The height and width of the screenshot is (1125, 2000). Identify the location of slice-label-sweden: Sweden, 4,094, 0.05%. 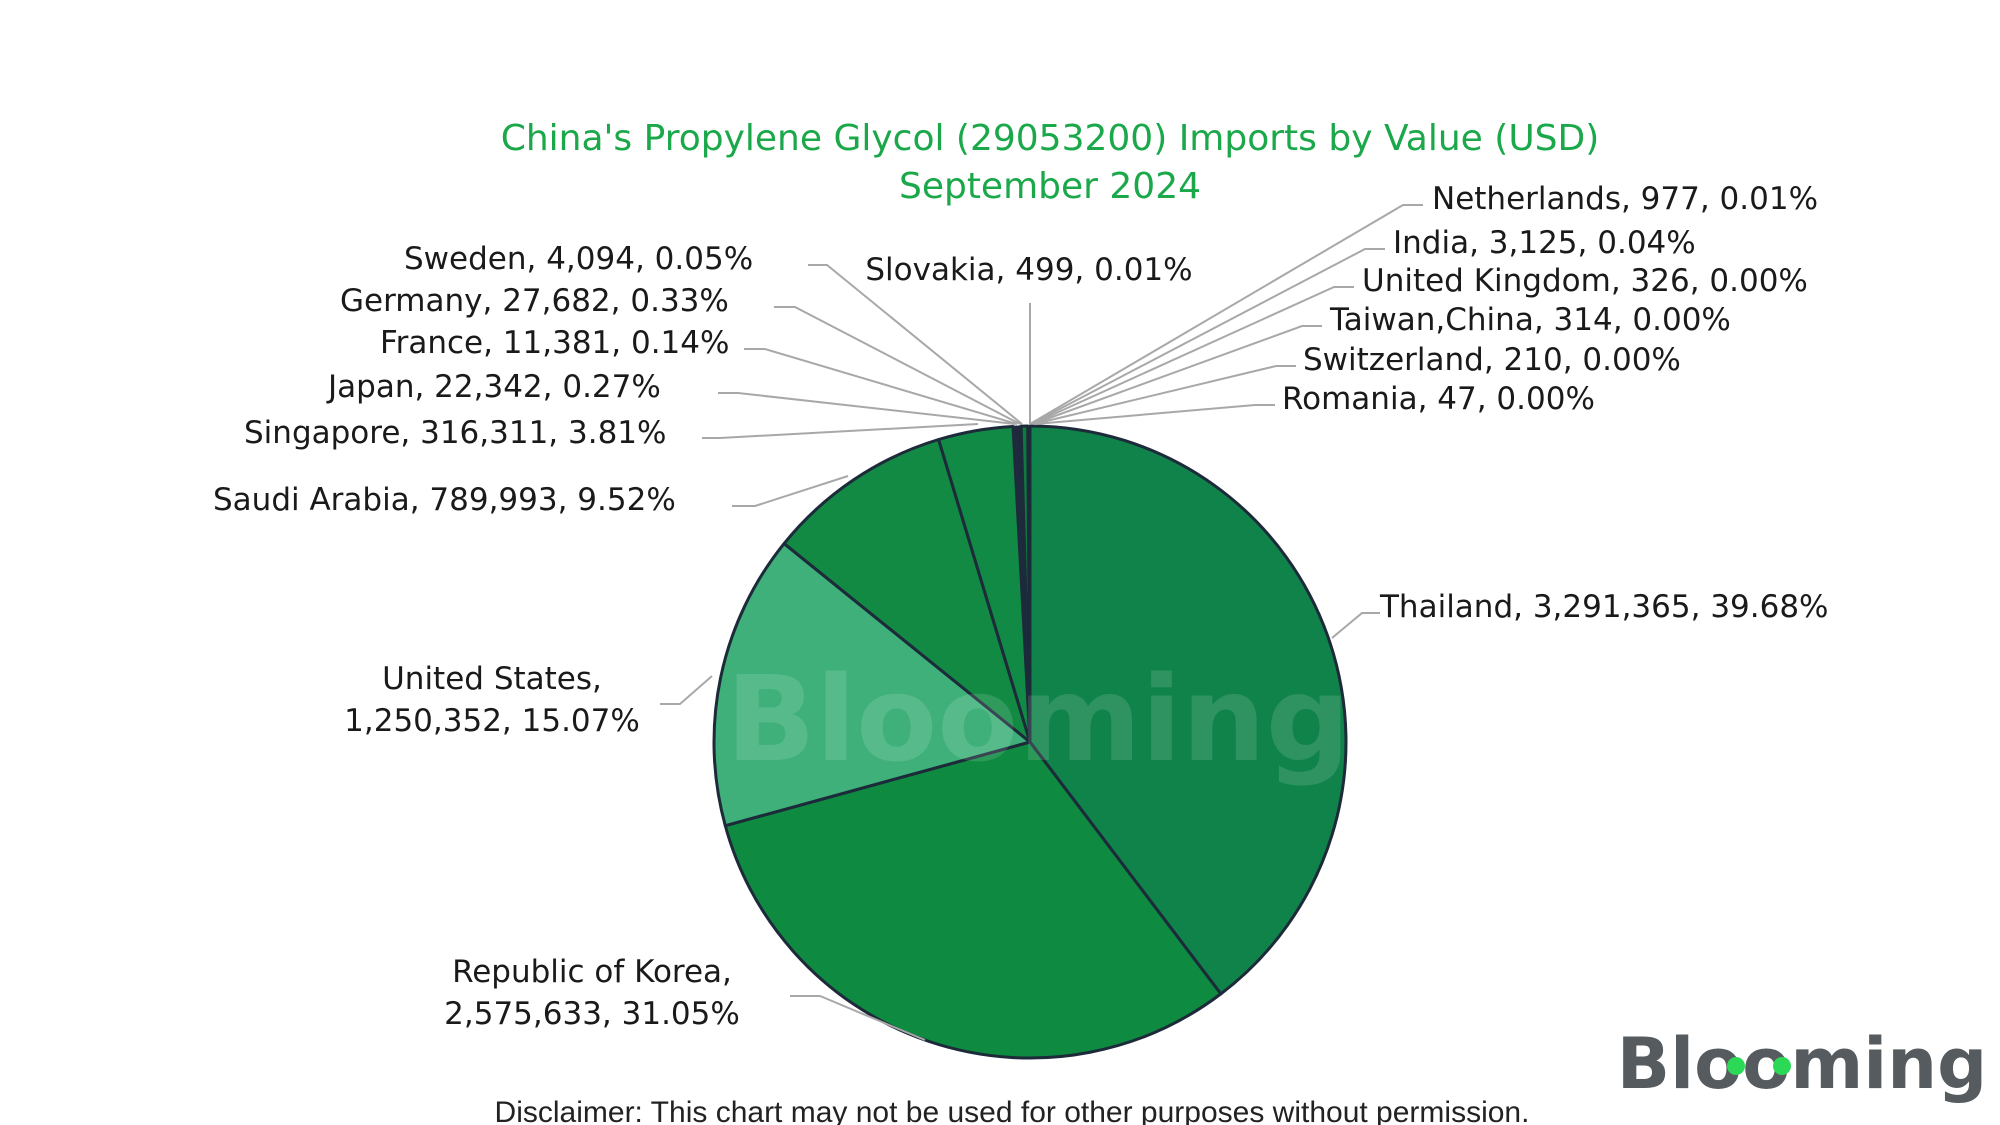
(578, 259).